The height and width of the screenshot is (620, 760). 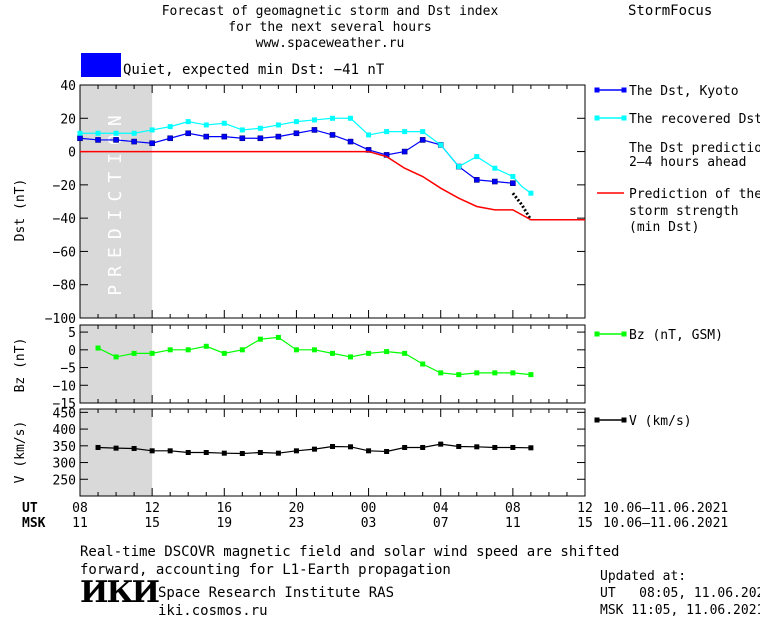 I want to click on x-tick-label-msk: 19, so click(x=224, y=523).